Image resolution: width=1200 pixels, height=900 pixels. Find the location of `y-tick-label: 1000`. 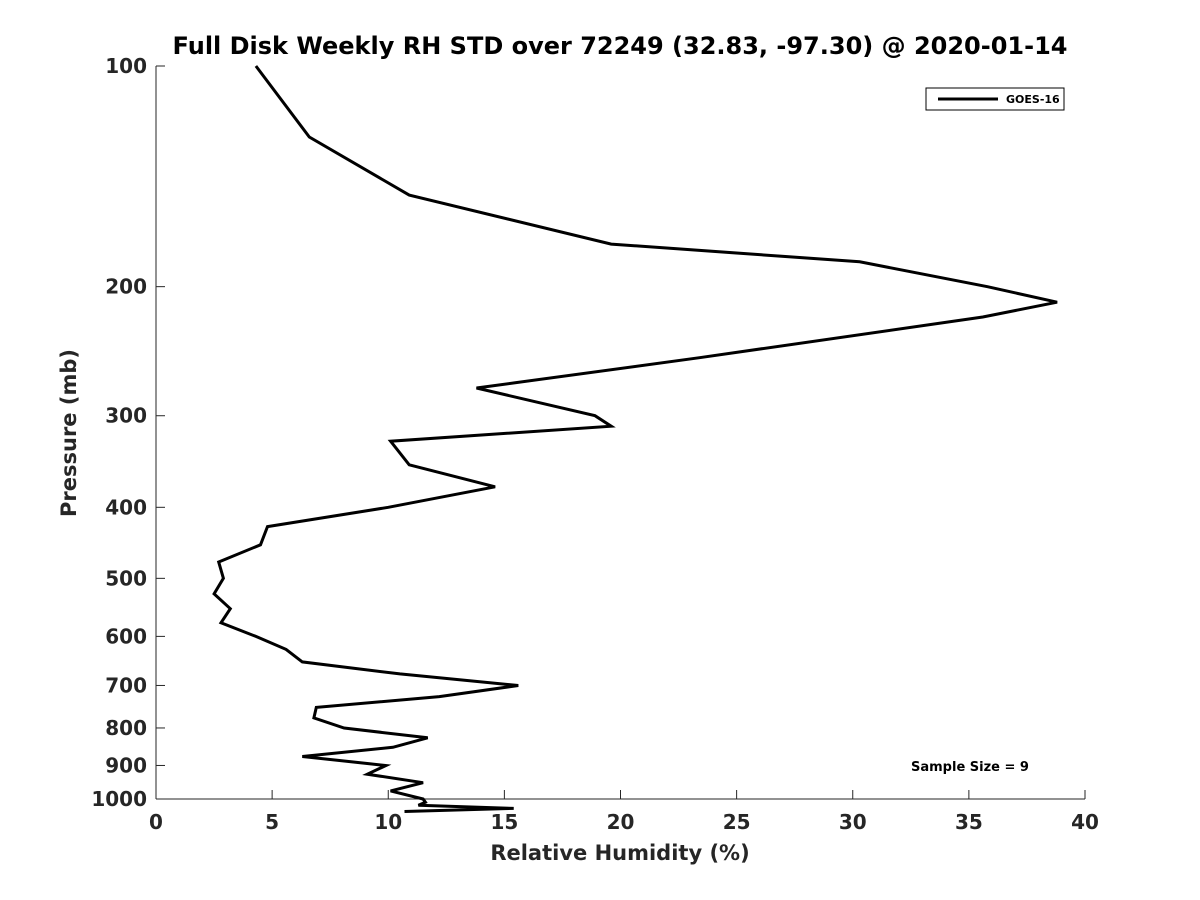

y-tick-label: 1000 is located at coordinates (119, 799).